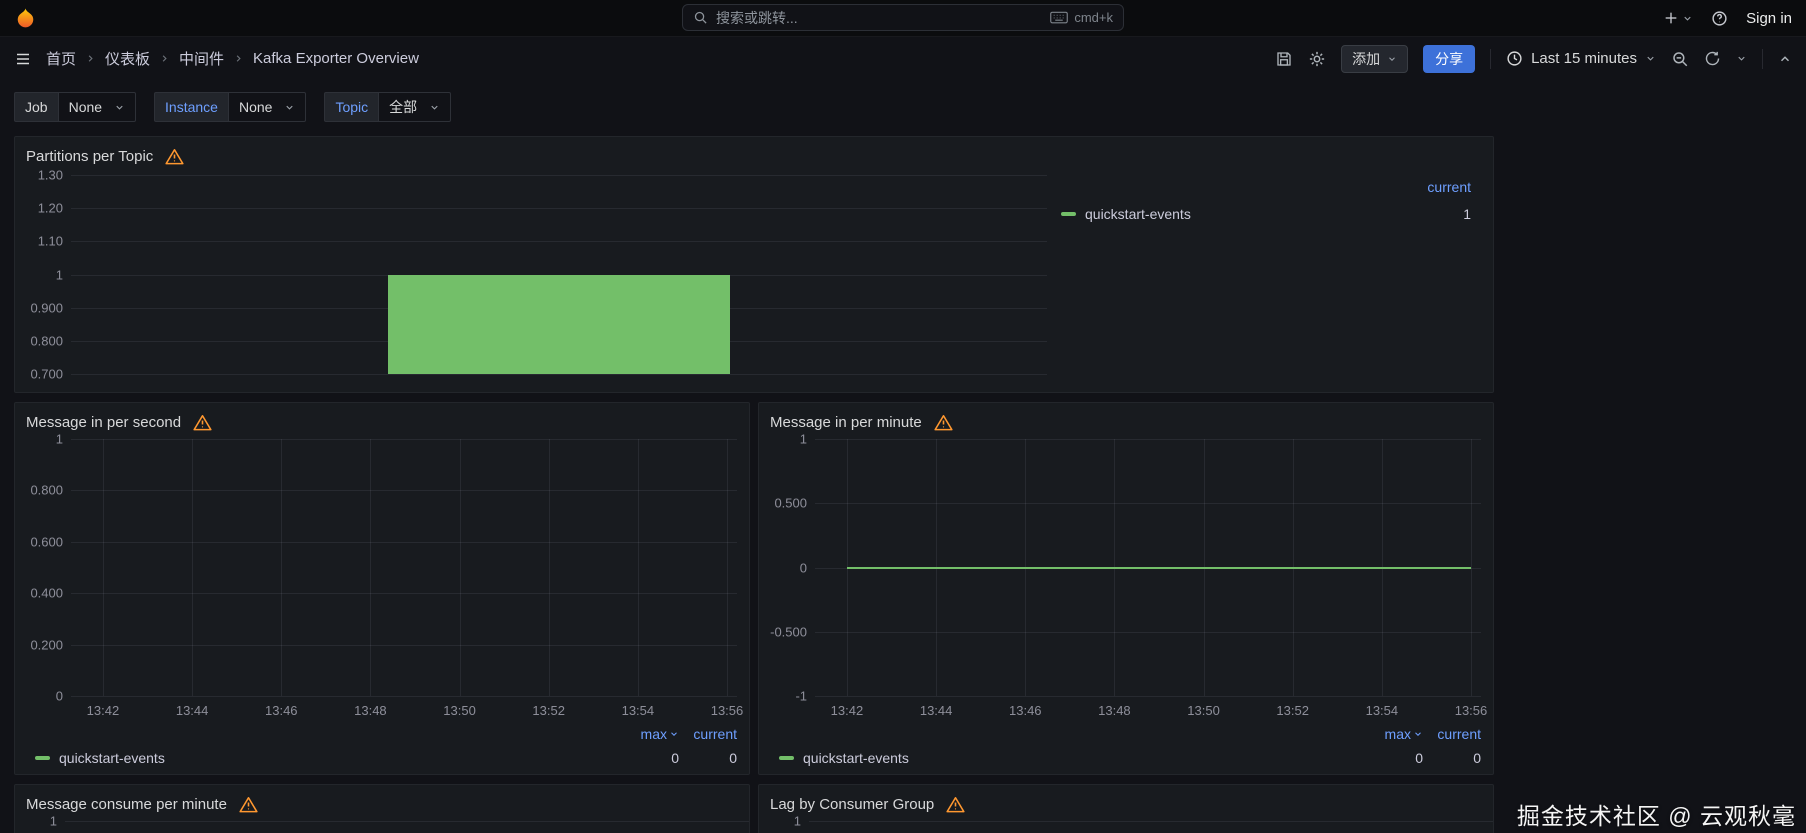  I want to click on variable-instance: Instance None, so click(230, 107).